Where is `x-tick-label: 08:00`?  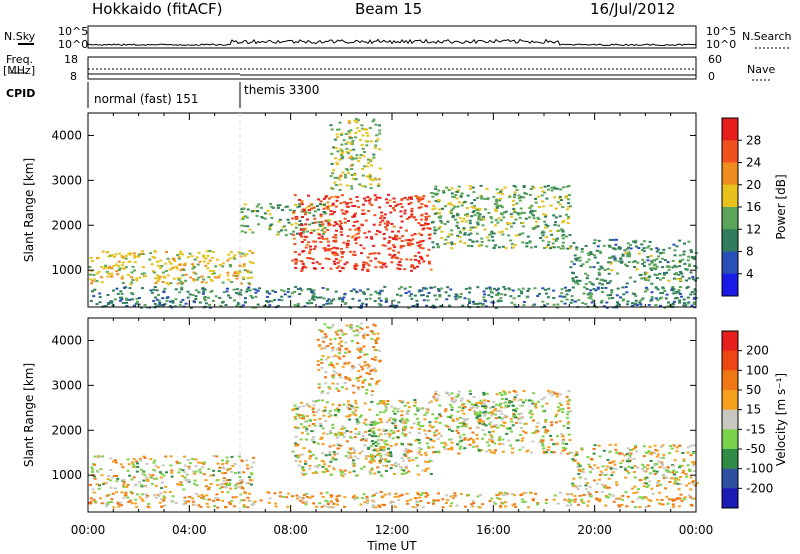 x-tick-label: 08:00 is located at coordinates (290, 530).